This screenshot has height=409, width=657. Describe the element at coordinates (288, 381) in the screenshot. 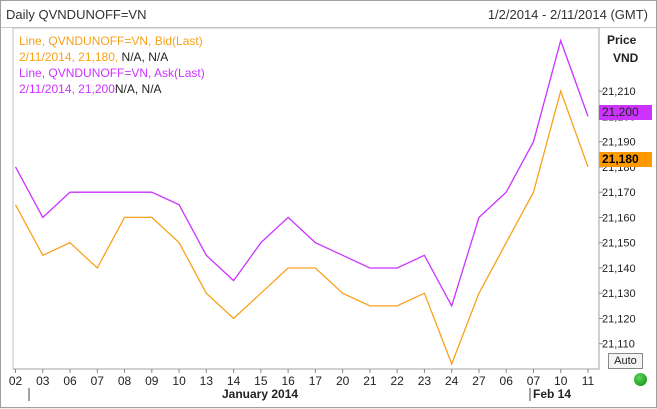

I see `x-tick-label: 16` at that location.